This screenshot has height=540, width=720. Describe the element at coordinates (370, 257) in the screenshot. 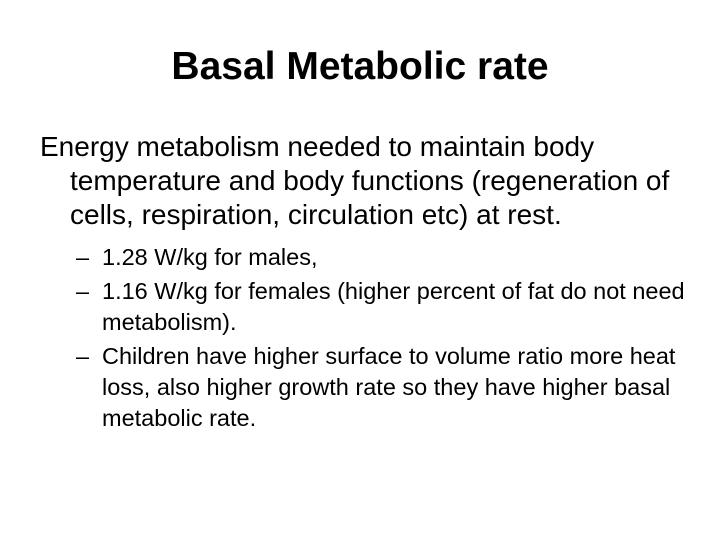

I see `sub-bullet-item: –1.28 W/kg for males,` at that location.